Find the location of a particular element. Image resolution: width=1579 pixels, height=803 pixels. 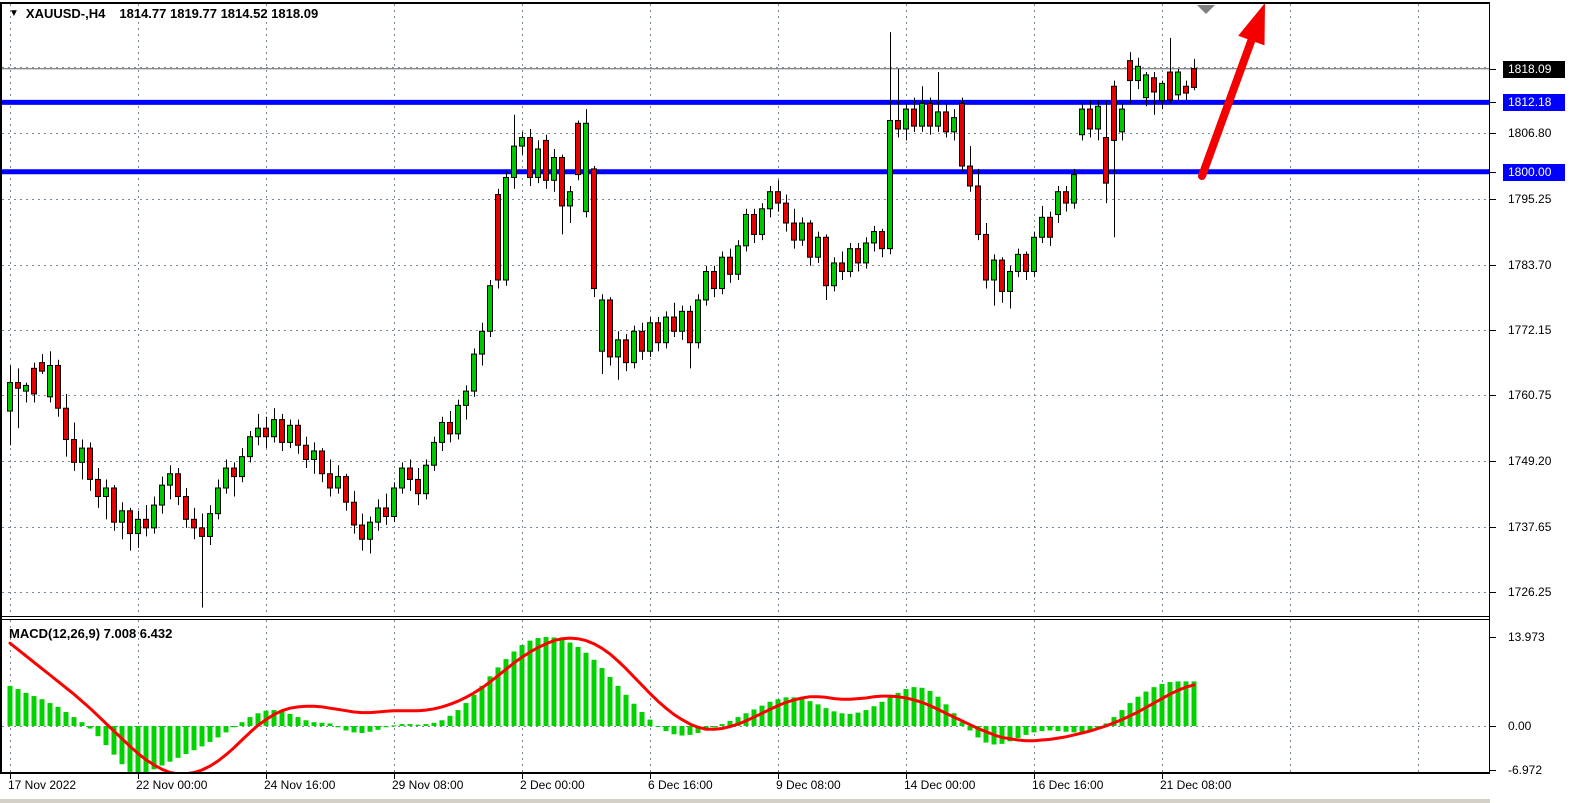

price-tick-label: 1726.25 is located at coordinates (1530, 592).